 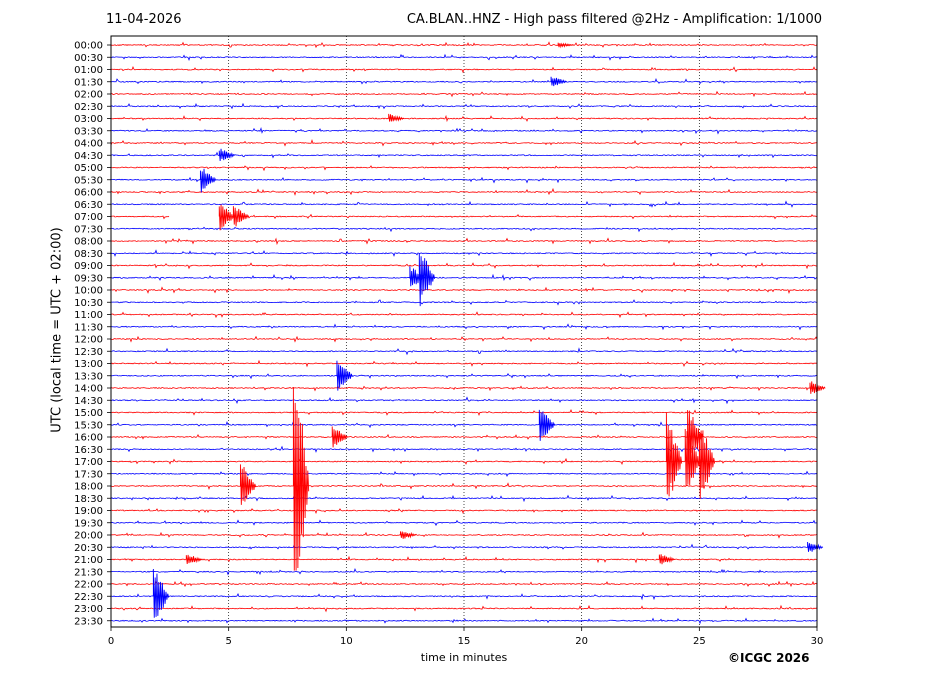 What do you see at coordinates (346, 641) in the screenshot?
I see `x-tick-label: 10` at bounding box center [346, 641].